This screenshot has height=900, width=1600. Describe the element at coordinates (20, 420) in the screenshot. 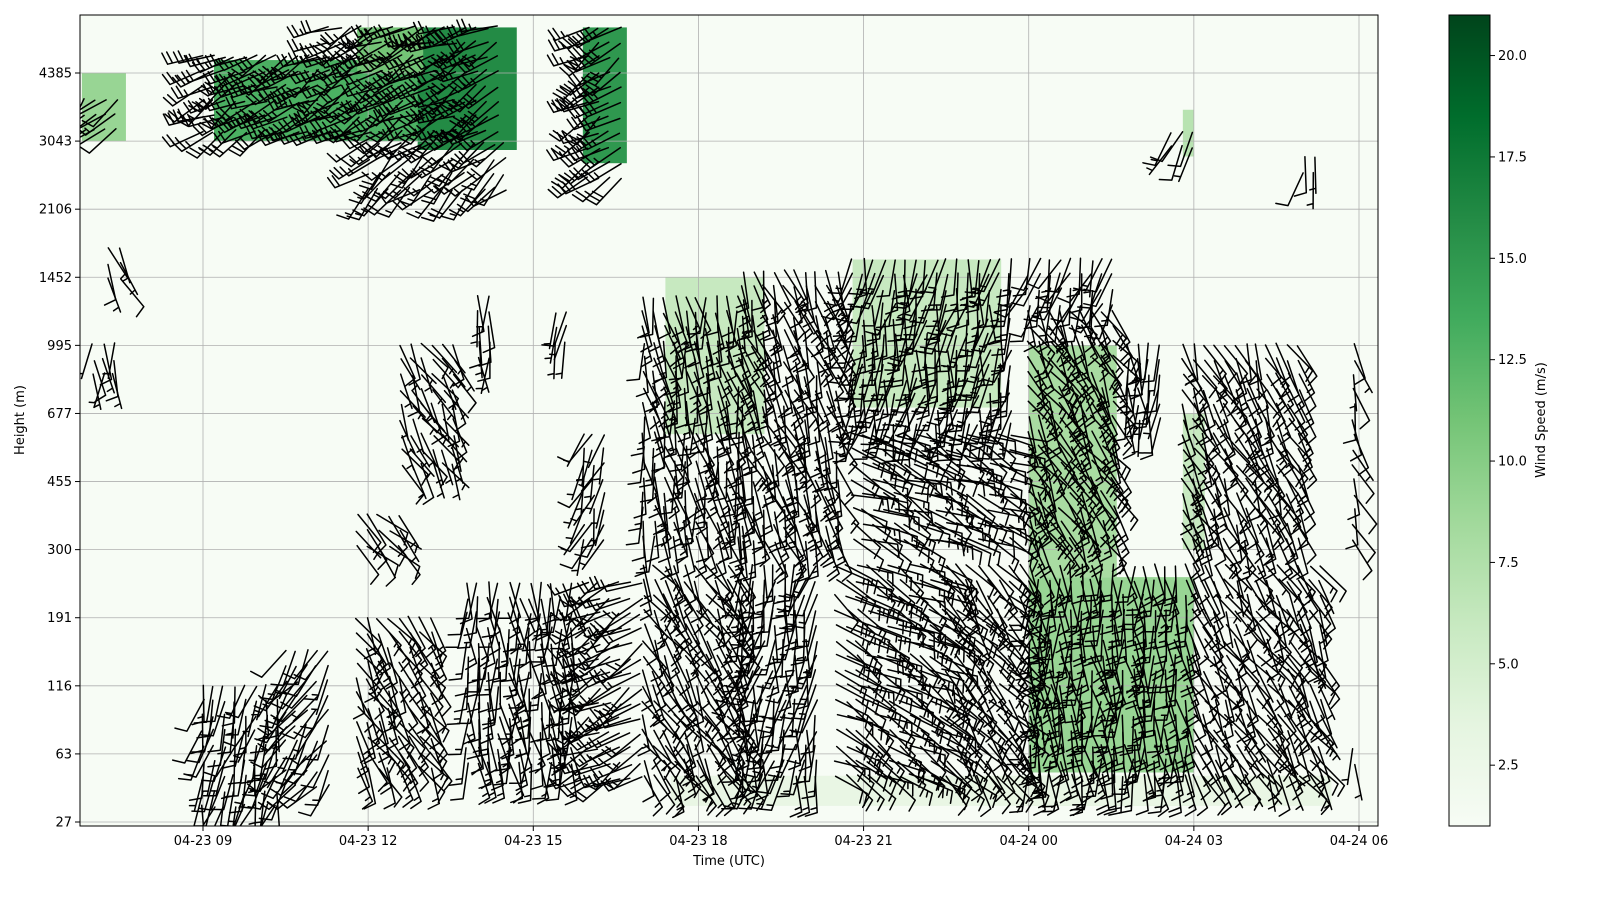

I see `y-axis-label: Height (m)` at that location.